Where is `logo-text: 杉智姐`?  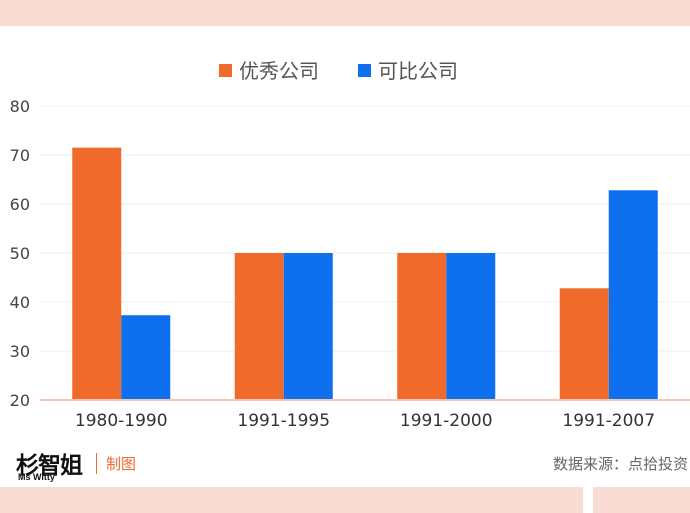
logo-text: 杉智姐 is located at coordinates (49, 466).